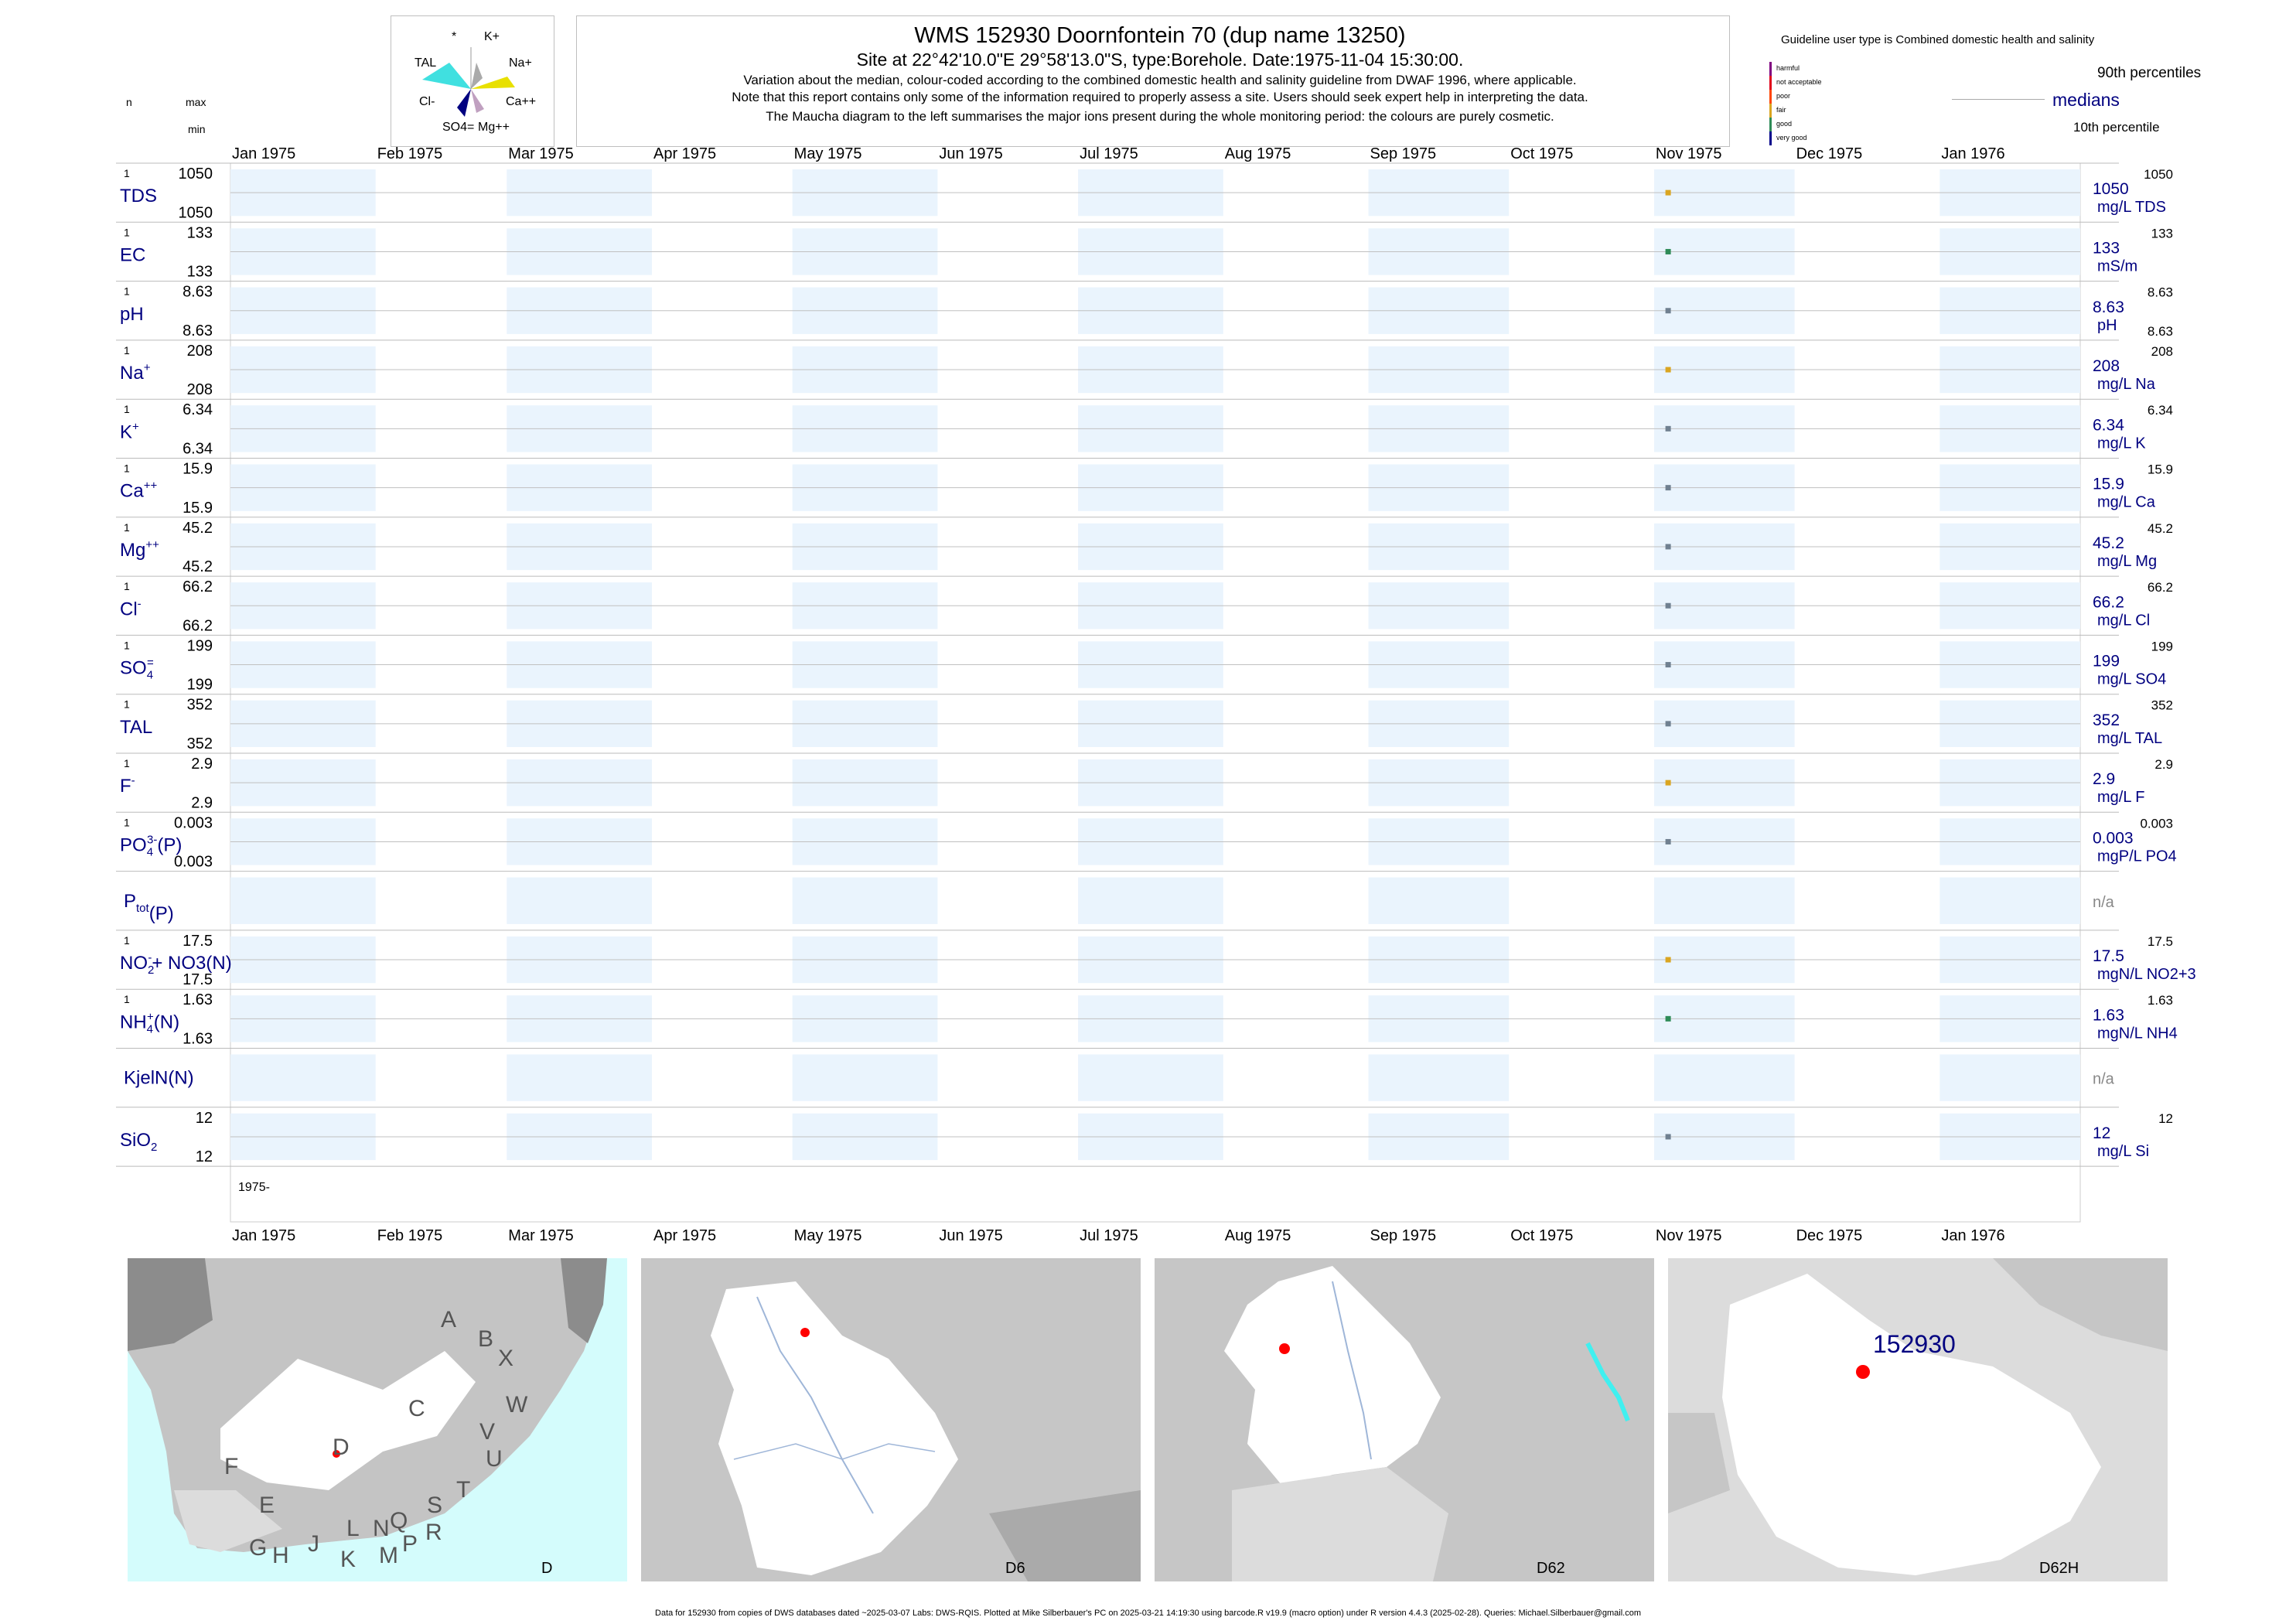 This screenshot has width=2296, height=1624. Describe the element at coordinates (520, 63) in the screenshot. I see `maucha-label-na: Na+` at that location.